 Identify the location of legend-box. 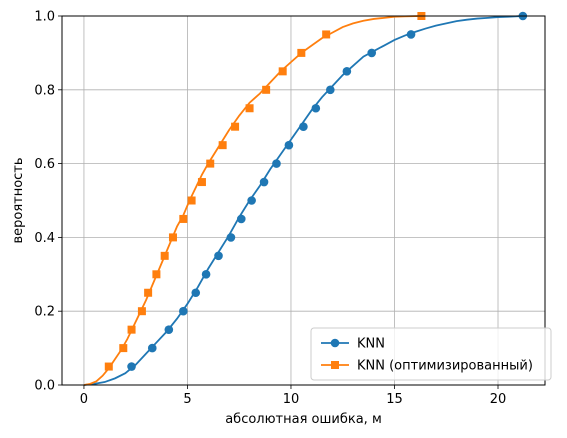
(431, 354).